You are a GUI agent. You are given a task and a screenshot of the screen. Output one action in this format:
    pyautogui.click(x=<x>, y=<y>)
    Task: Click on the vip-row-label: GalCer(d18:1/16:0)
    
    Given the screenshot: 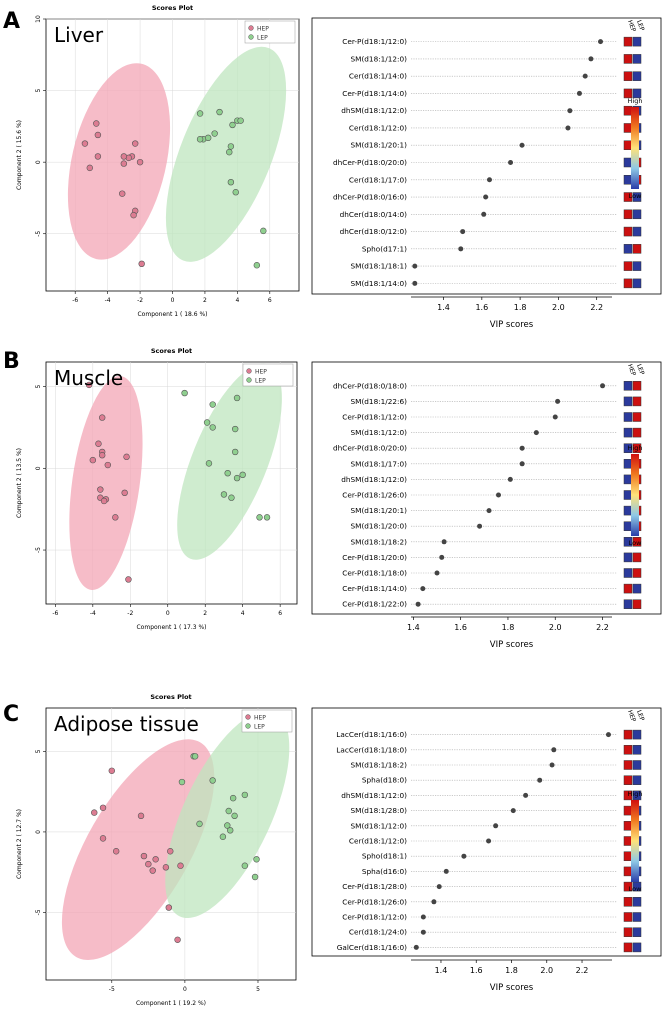 What is the action you would take?
    pyautogui.click(x=372, y=947)
    